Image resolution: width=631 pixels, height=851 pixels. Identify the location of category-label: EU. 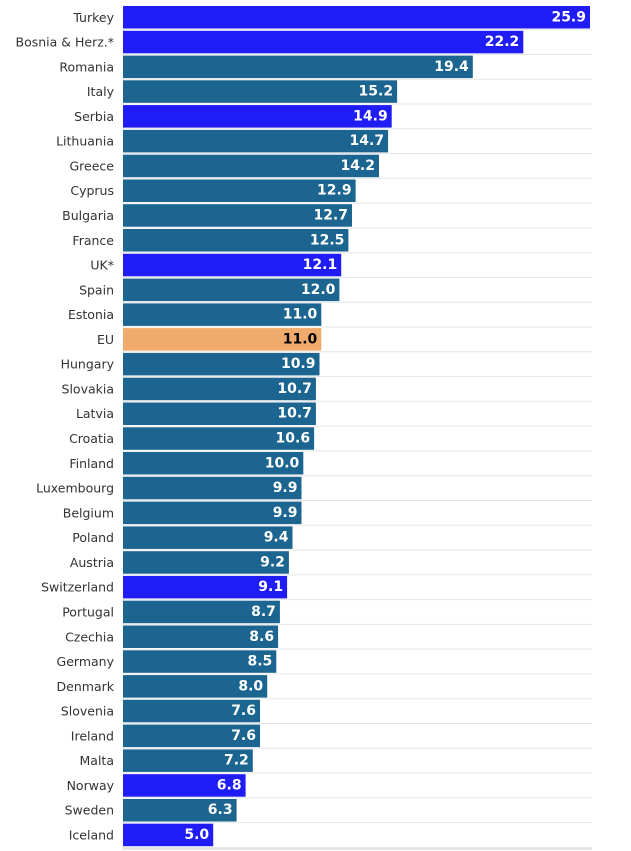
(105, 339).